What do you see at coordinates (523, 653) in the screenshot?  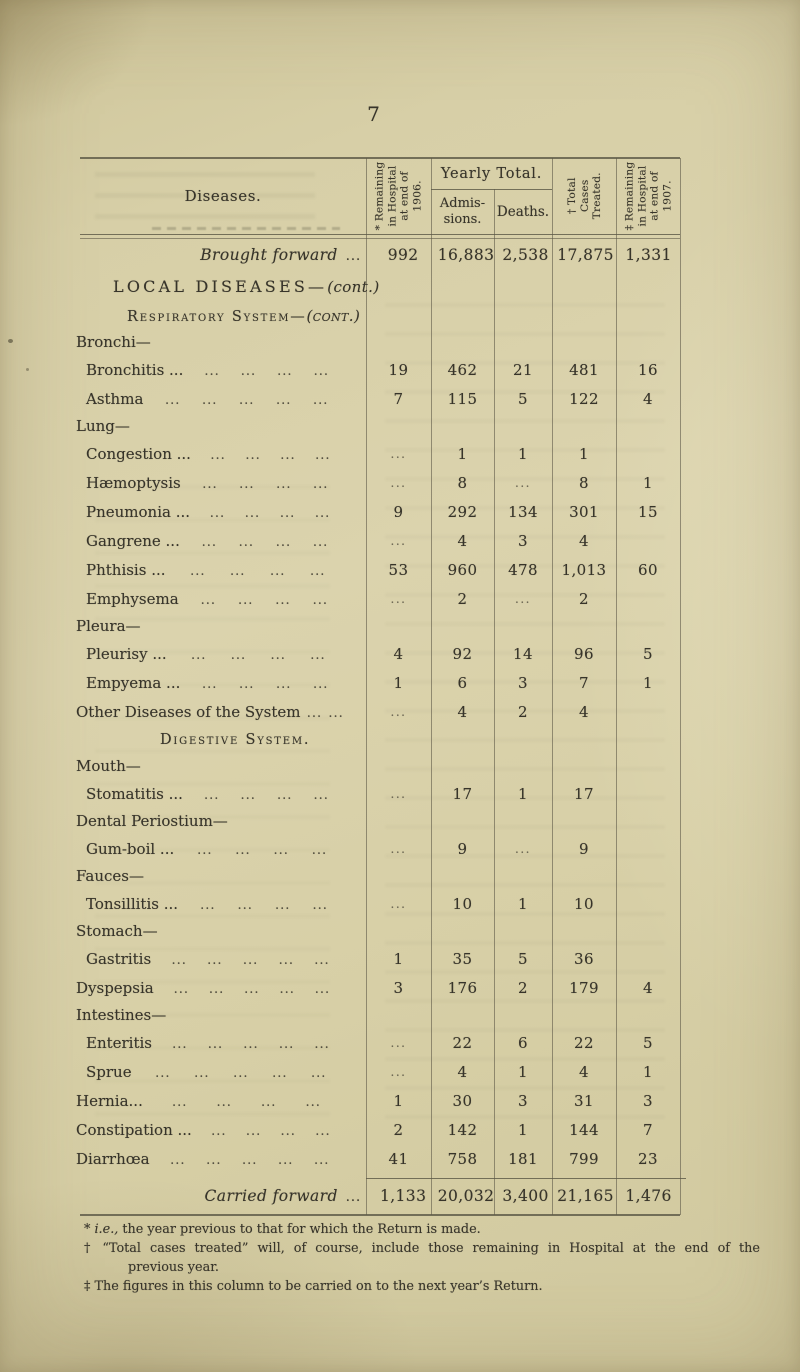 I see `cell-deaths: 14` at bounding box center [523, 653].